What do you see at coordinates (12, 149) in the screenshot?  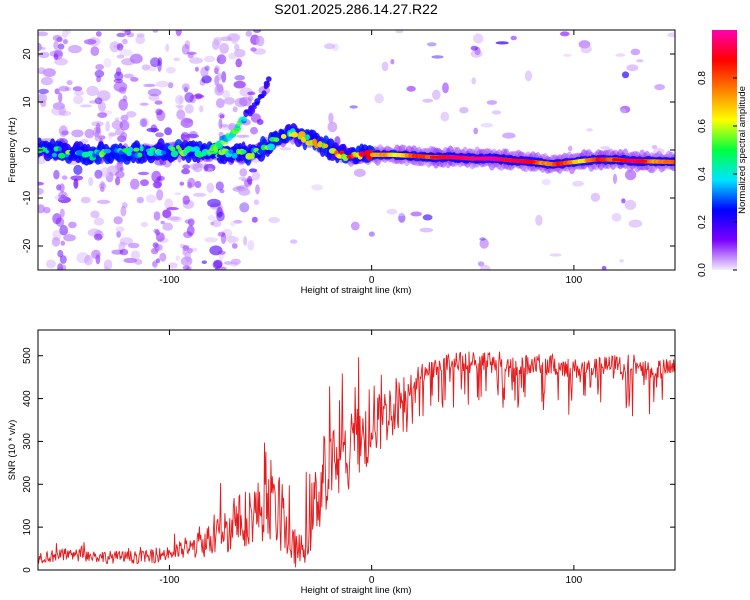 I see `spectrogram-y-axis-label: Frequency (Hz)` at bounding box center [12, 149].